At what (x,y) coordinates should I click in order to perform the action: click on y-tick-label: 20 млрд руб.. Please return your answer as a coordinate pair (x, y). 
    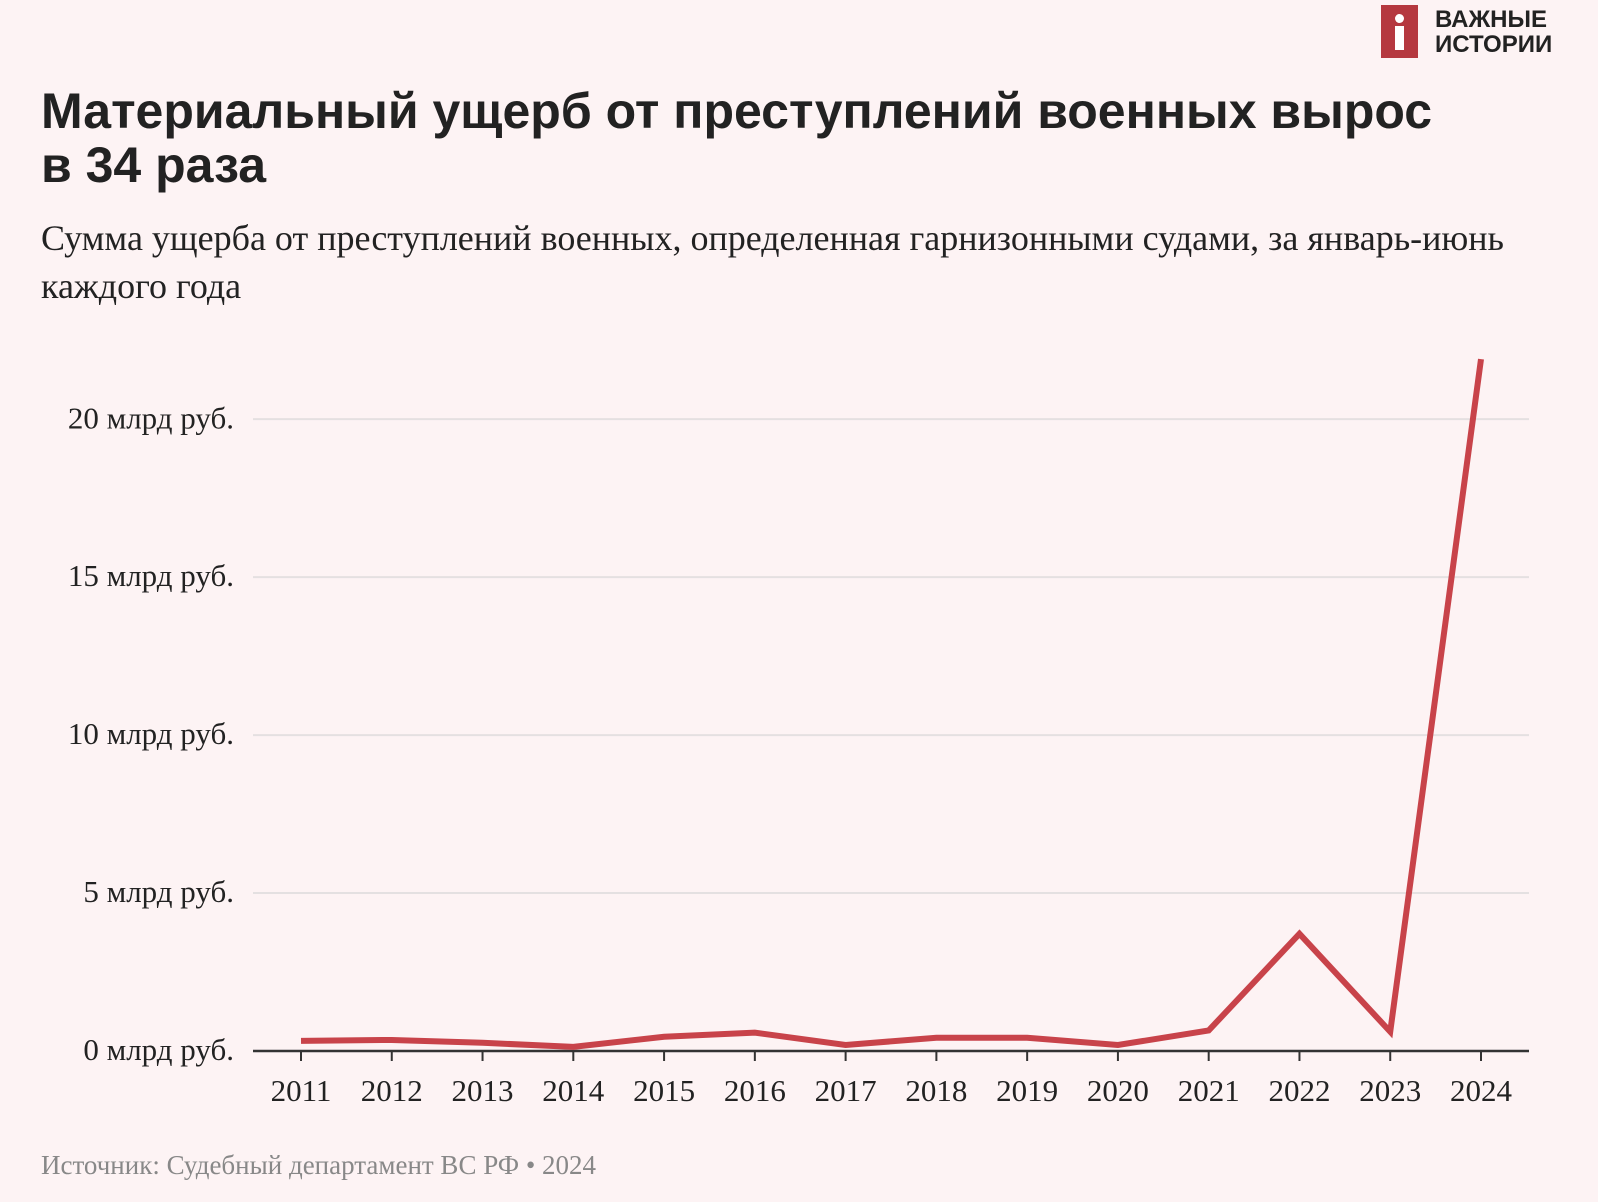
    Looking at the image, I should click on (151, 417).